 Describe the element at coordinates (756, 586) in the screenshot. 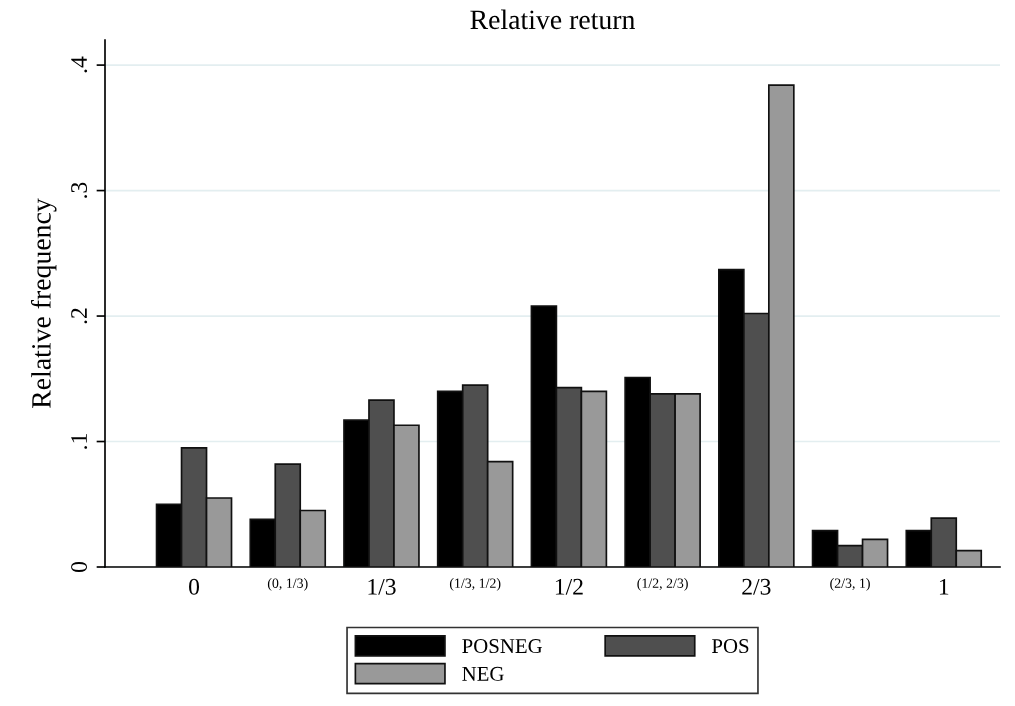

I see `x-tick-label: 2/3` at that location.